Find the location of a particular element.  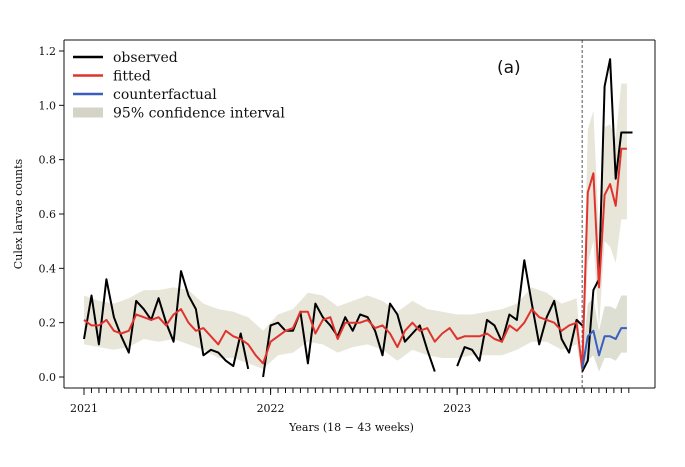

ci-band-counterfactual is located at coordinates (604, 335).